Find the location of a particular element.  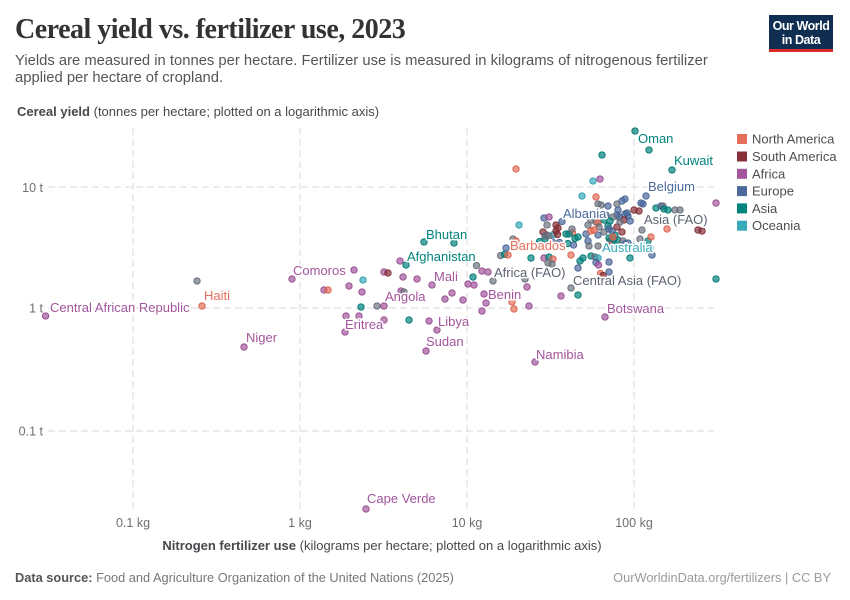

svg-text: Angola is located at coordinates (405, 296).